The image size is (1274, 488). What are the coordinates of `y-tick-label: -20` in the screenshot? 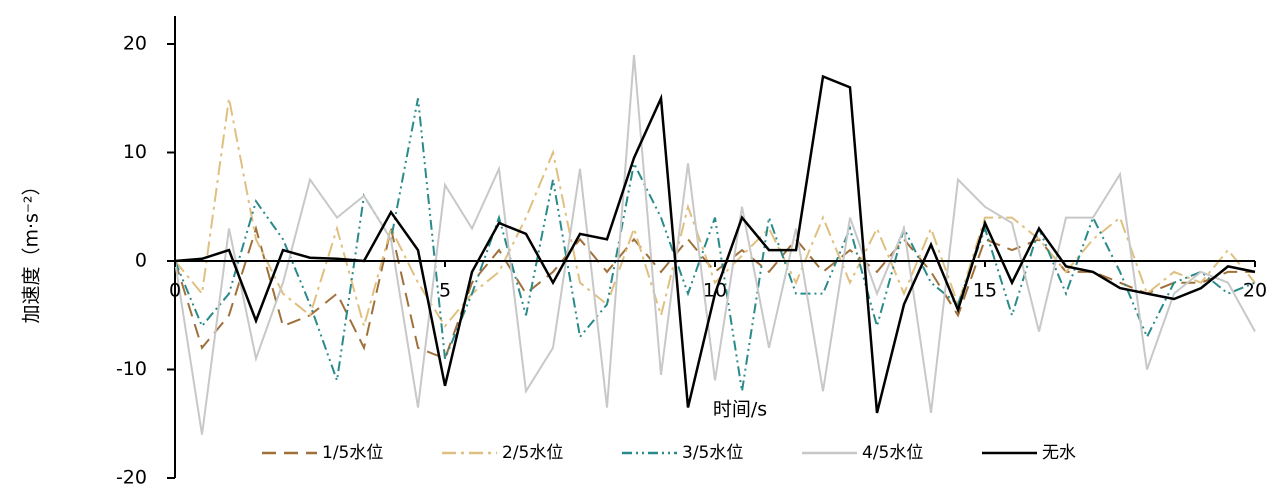 It's located at (131, 477).